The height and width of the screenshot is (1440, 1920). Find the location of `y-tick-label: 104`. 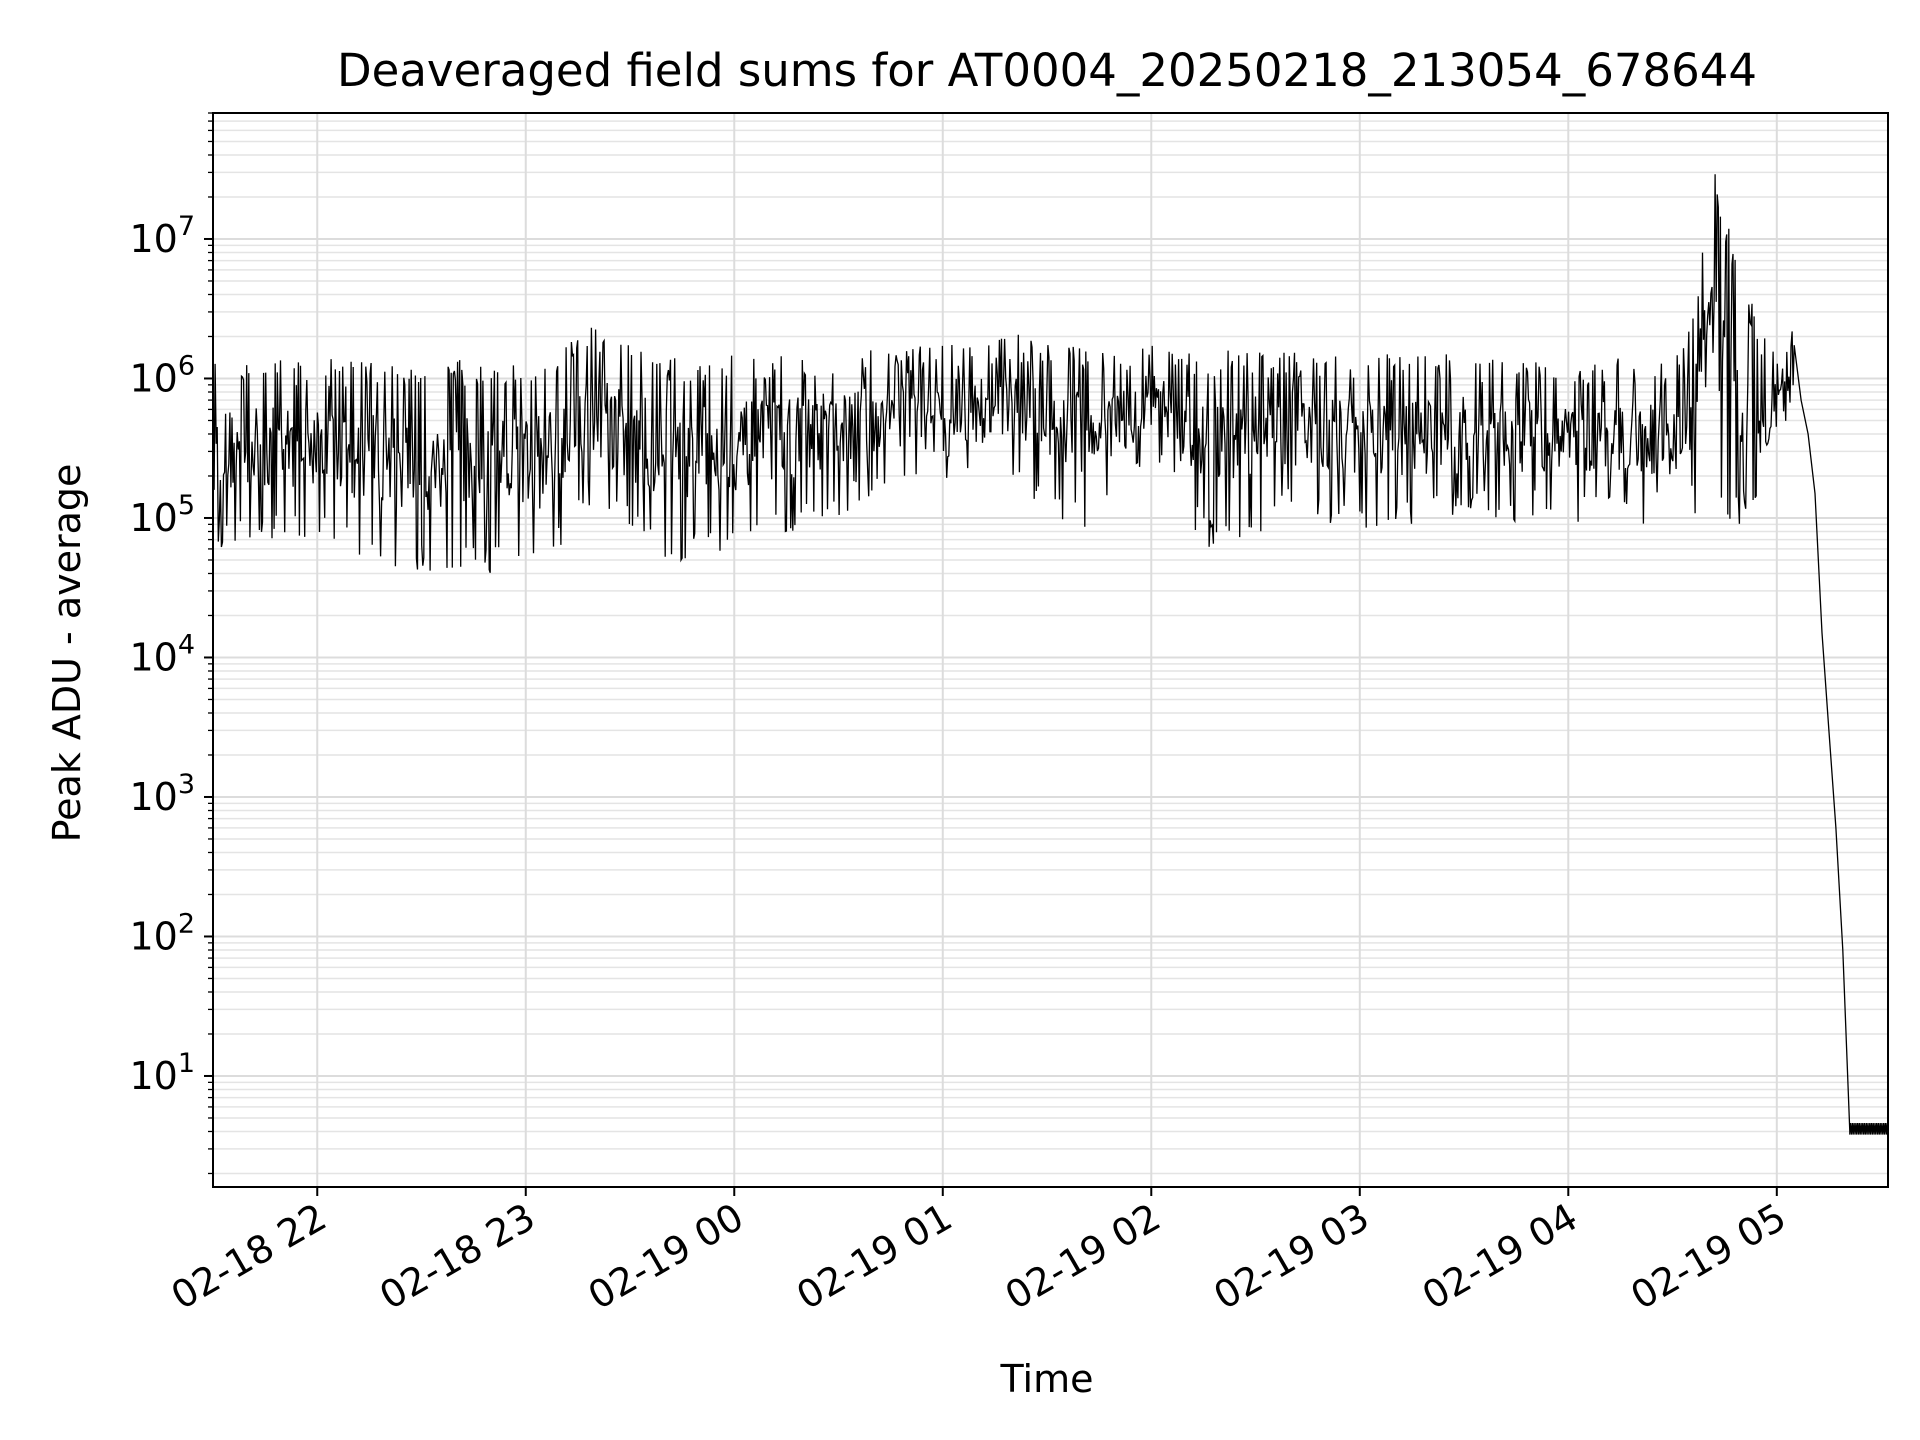

y-tick-label: 104 is located at coordinates (162, 654).